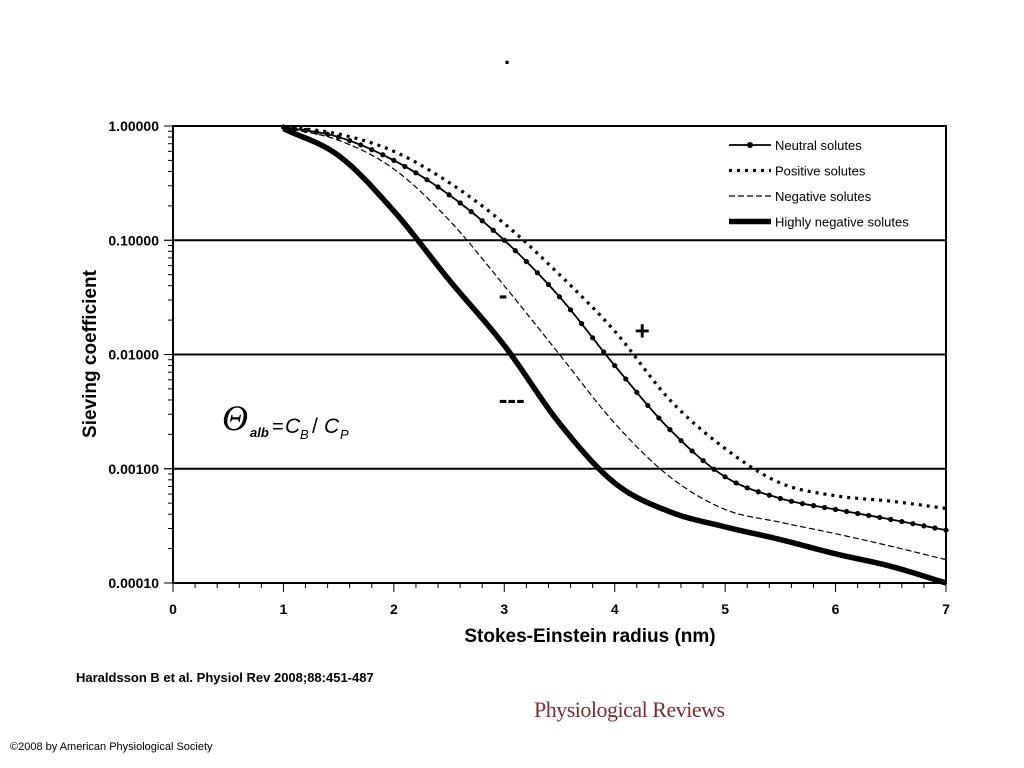  Describe the element at coordinates (725, 609) in the screenshot. I see `x-tick-label: 5` at that location.